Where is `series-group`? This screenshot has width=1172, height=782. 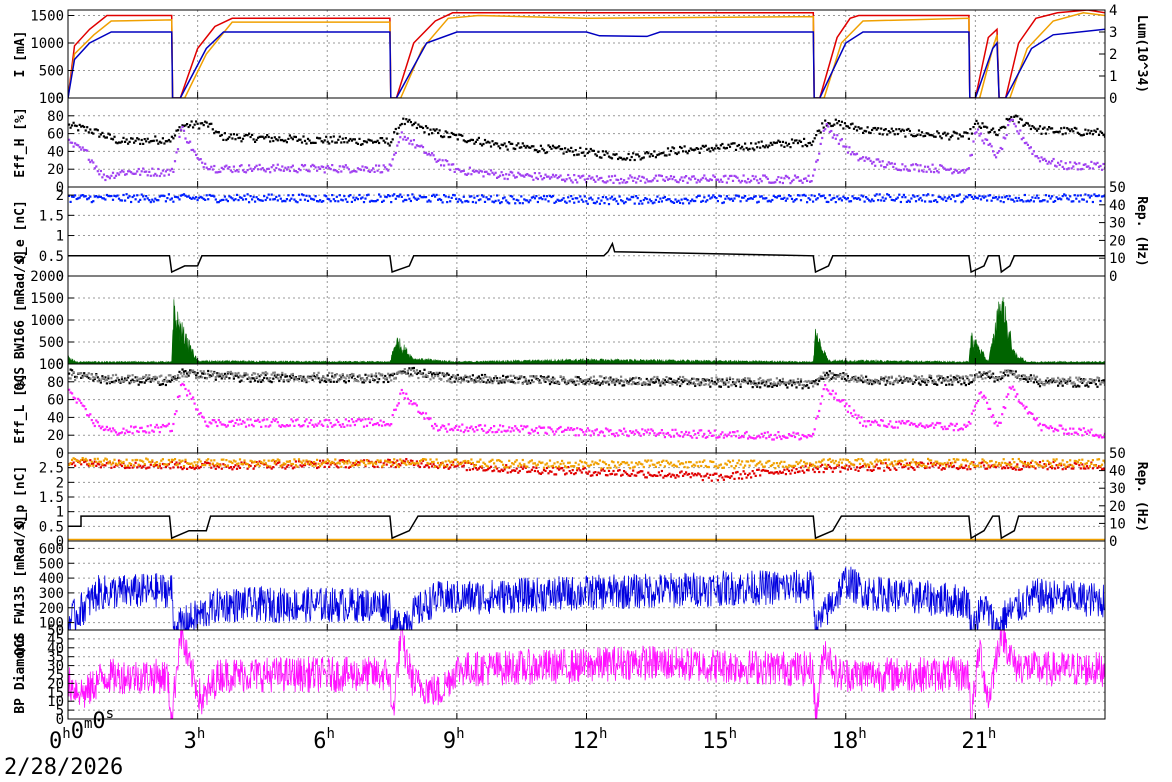
series-group is located at coordinates (586, 54).